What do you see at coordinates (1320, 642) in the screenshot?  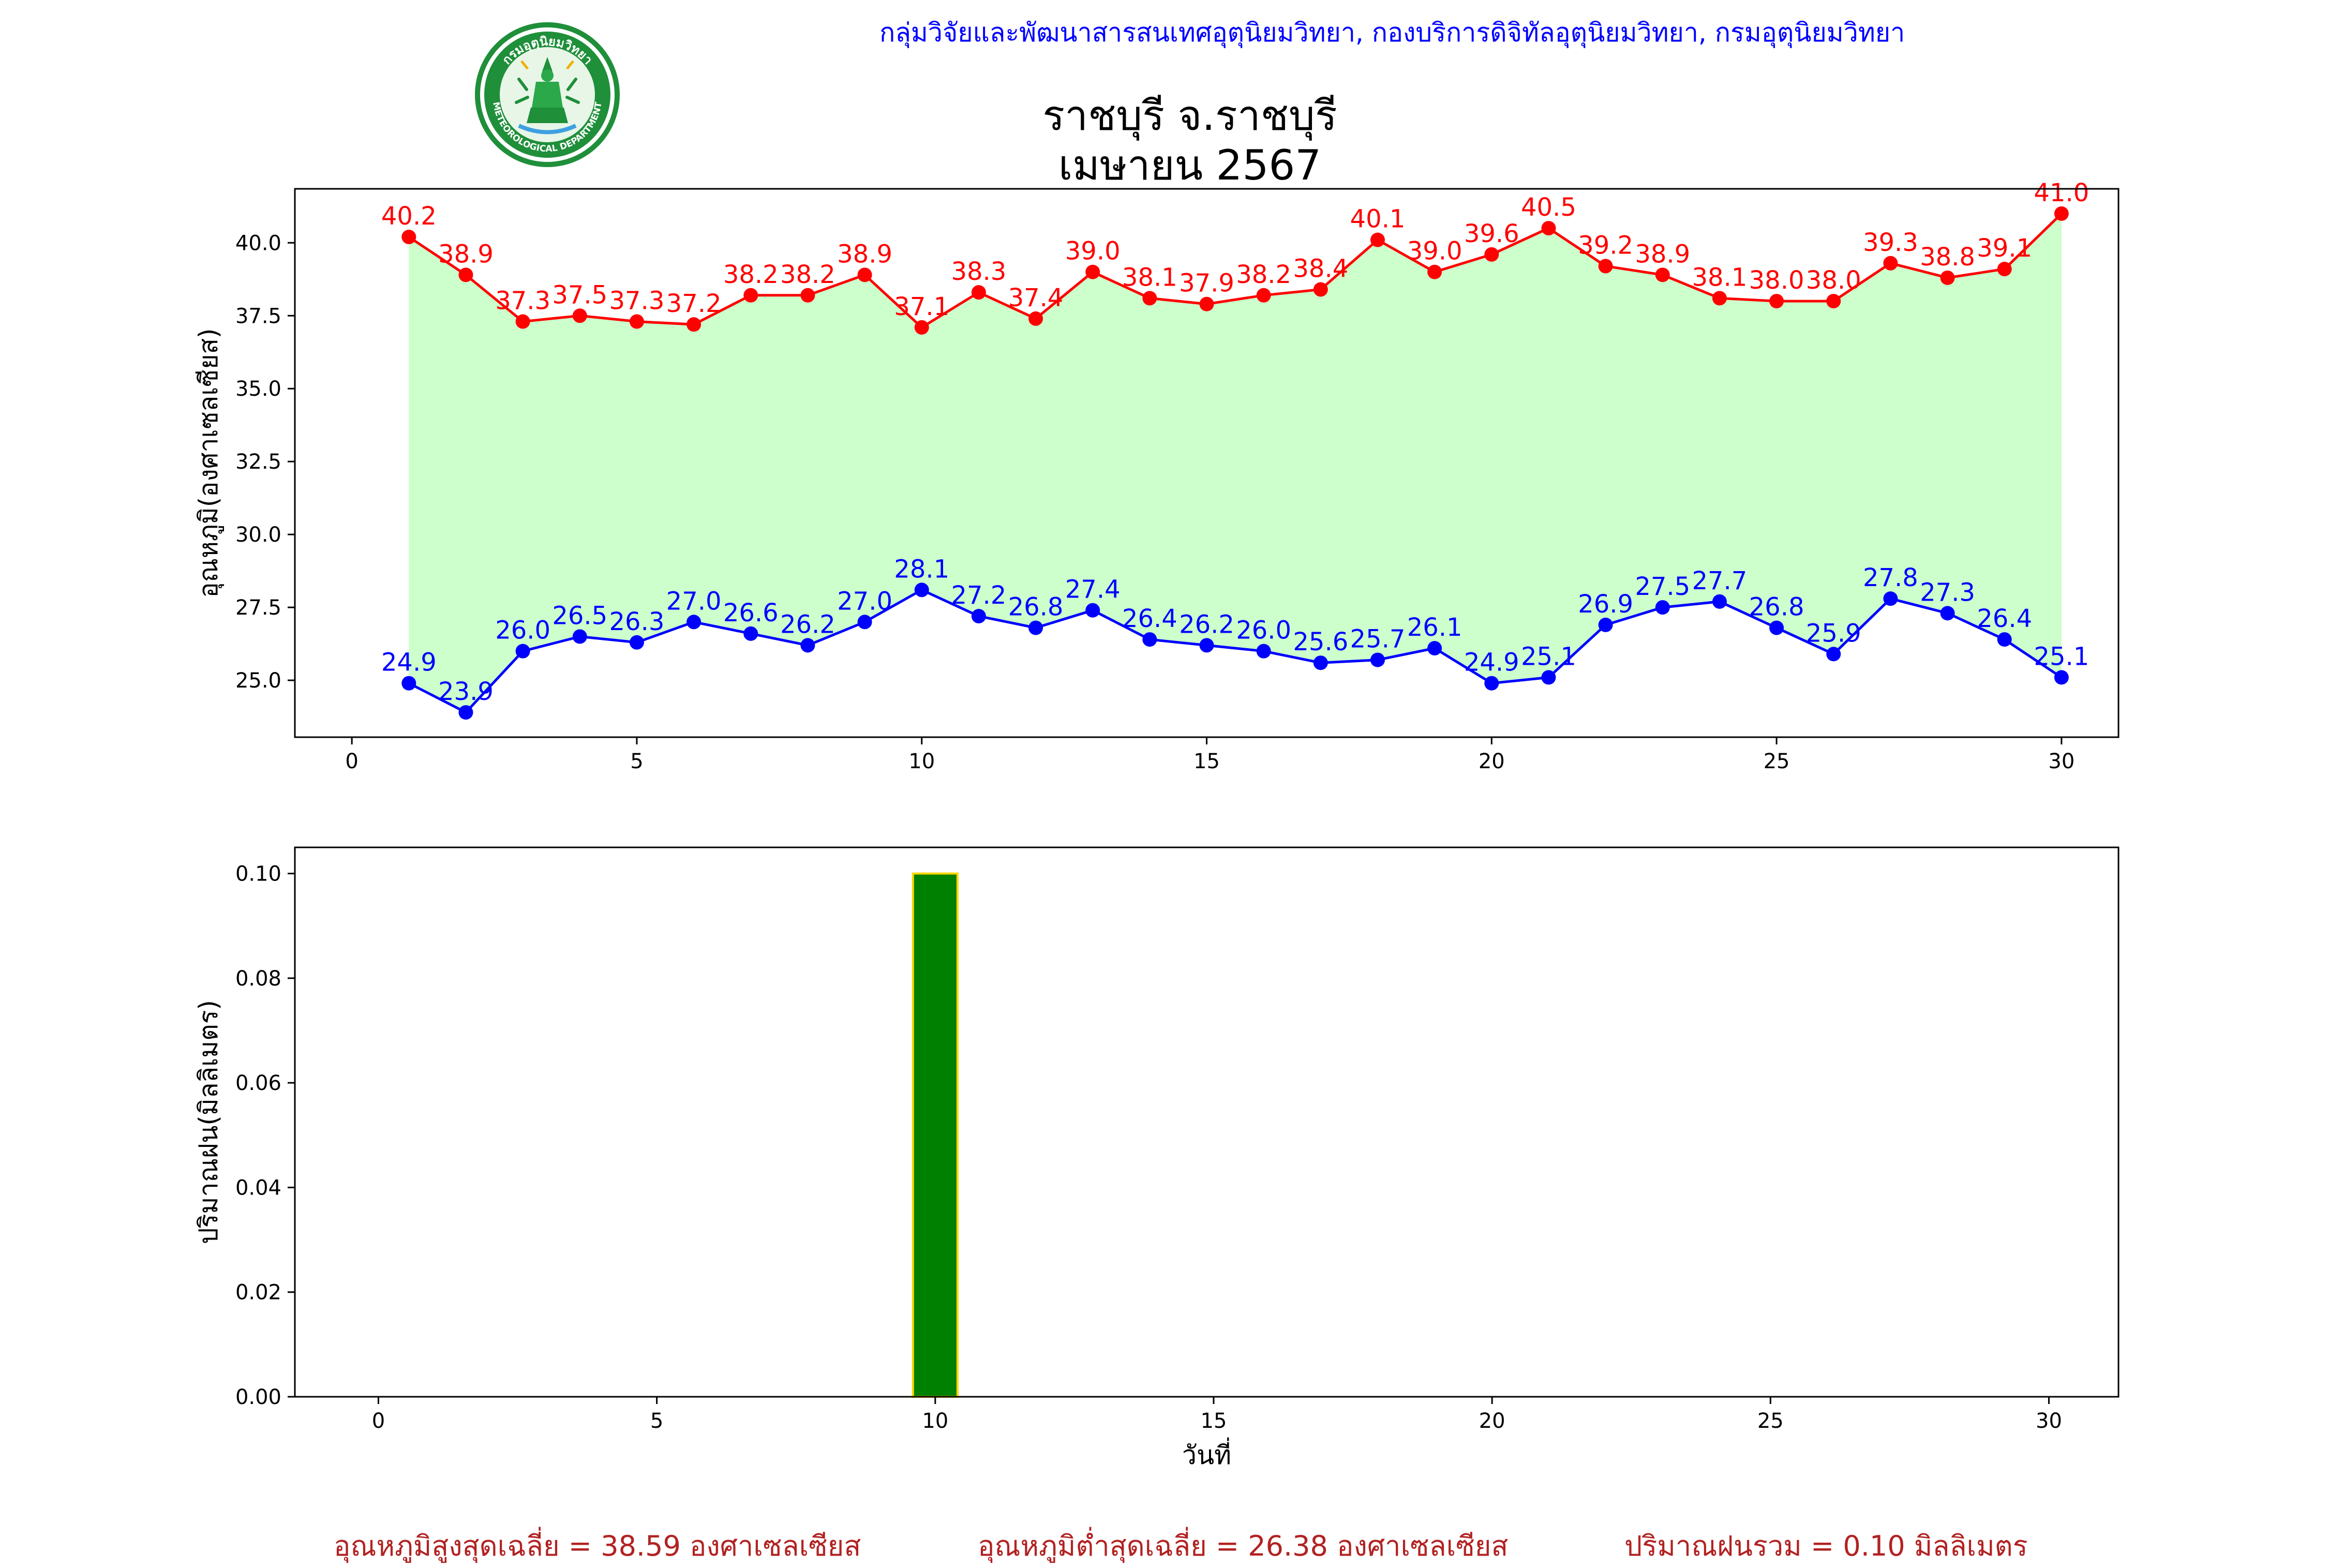 I see `min-temperature-label: 25.6` at bounding box center [1320, 642].